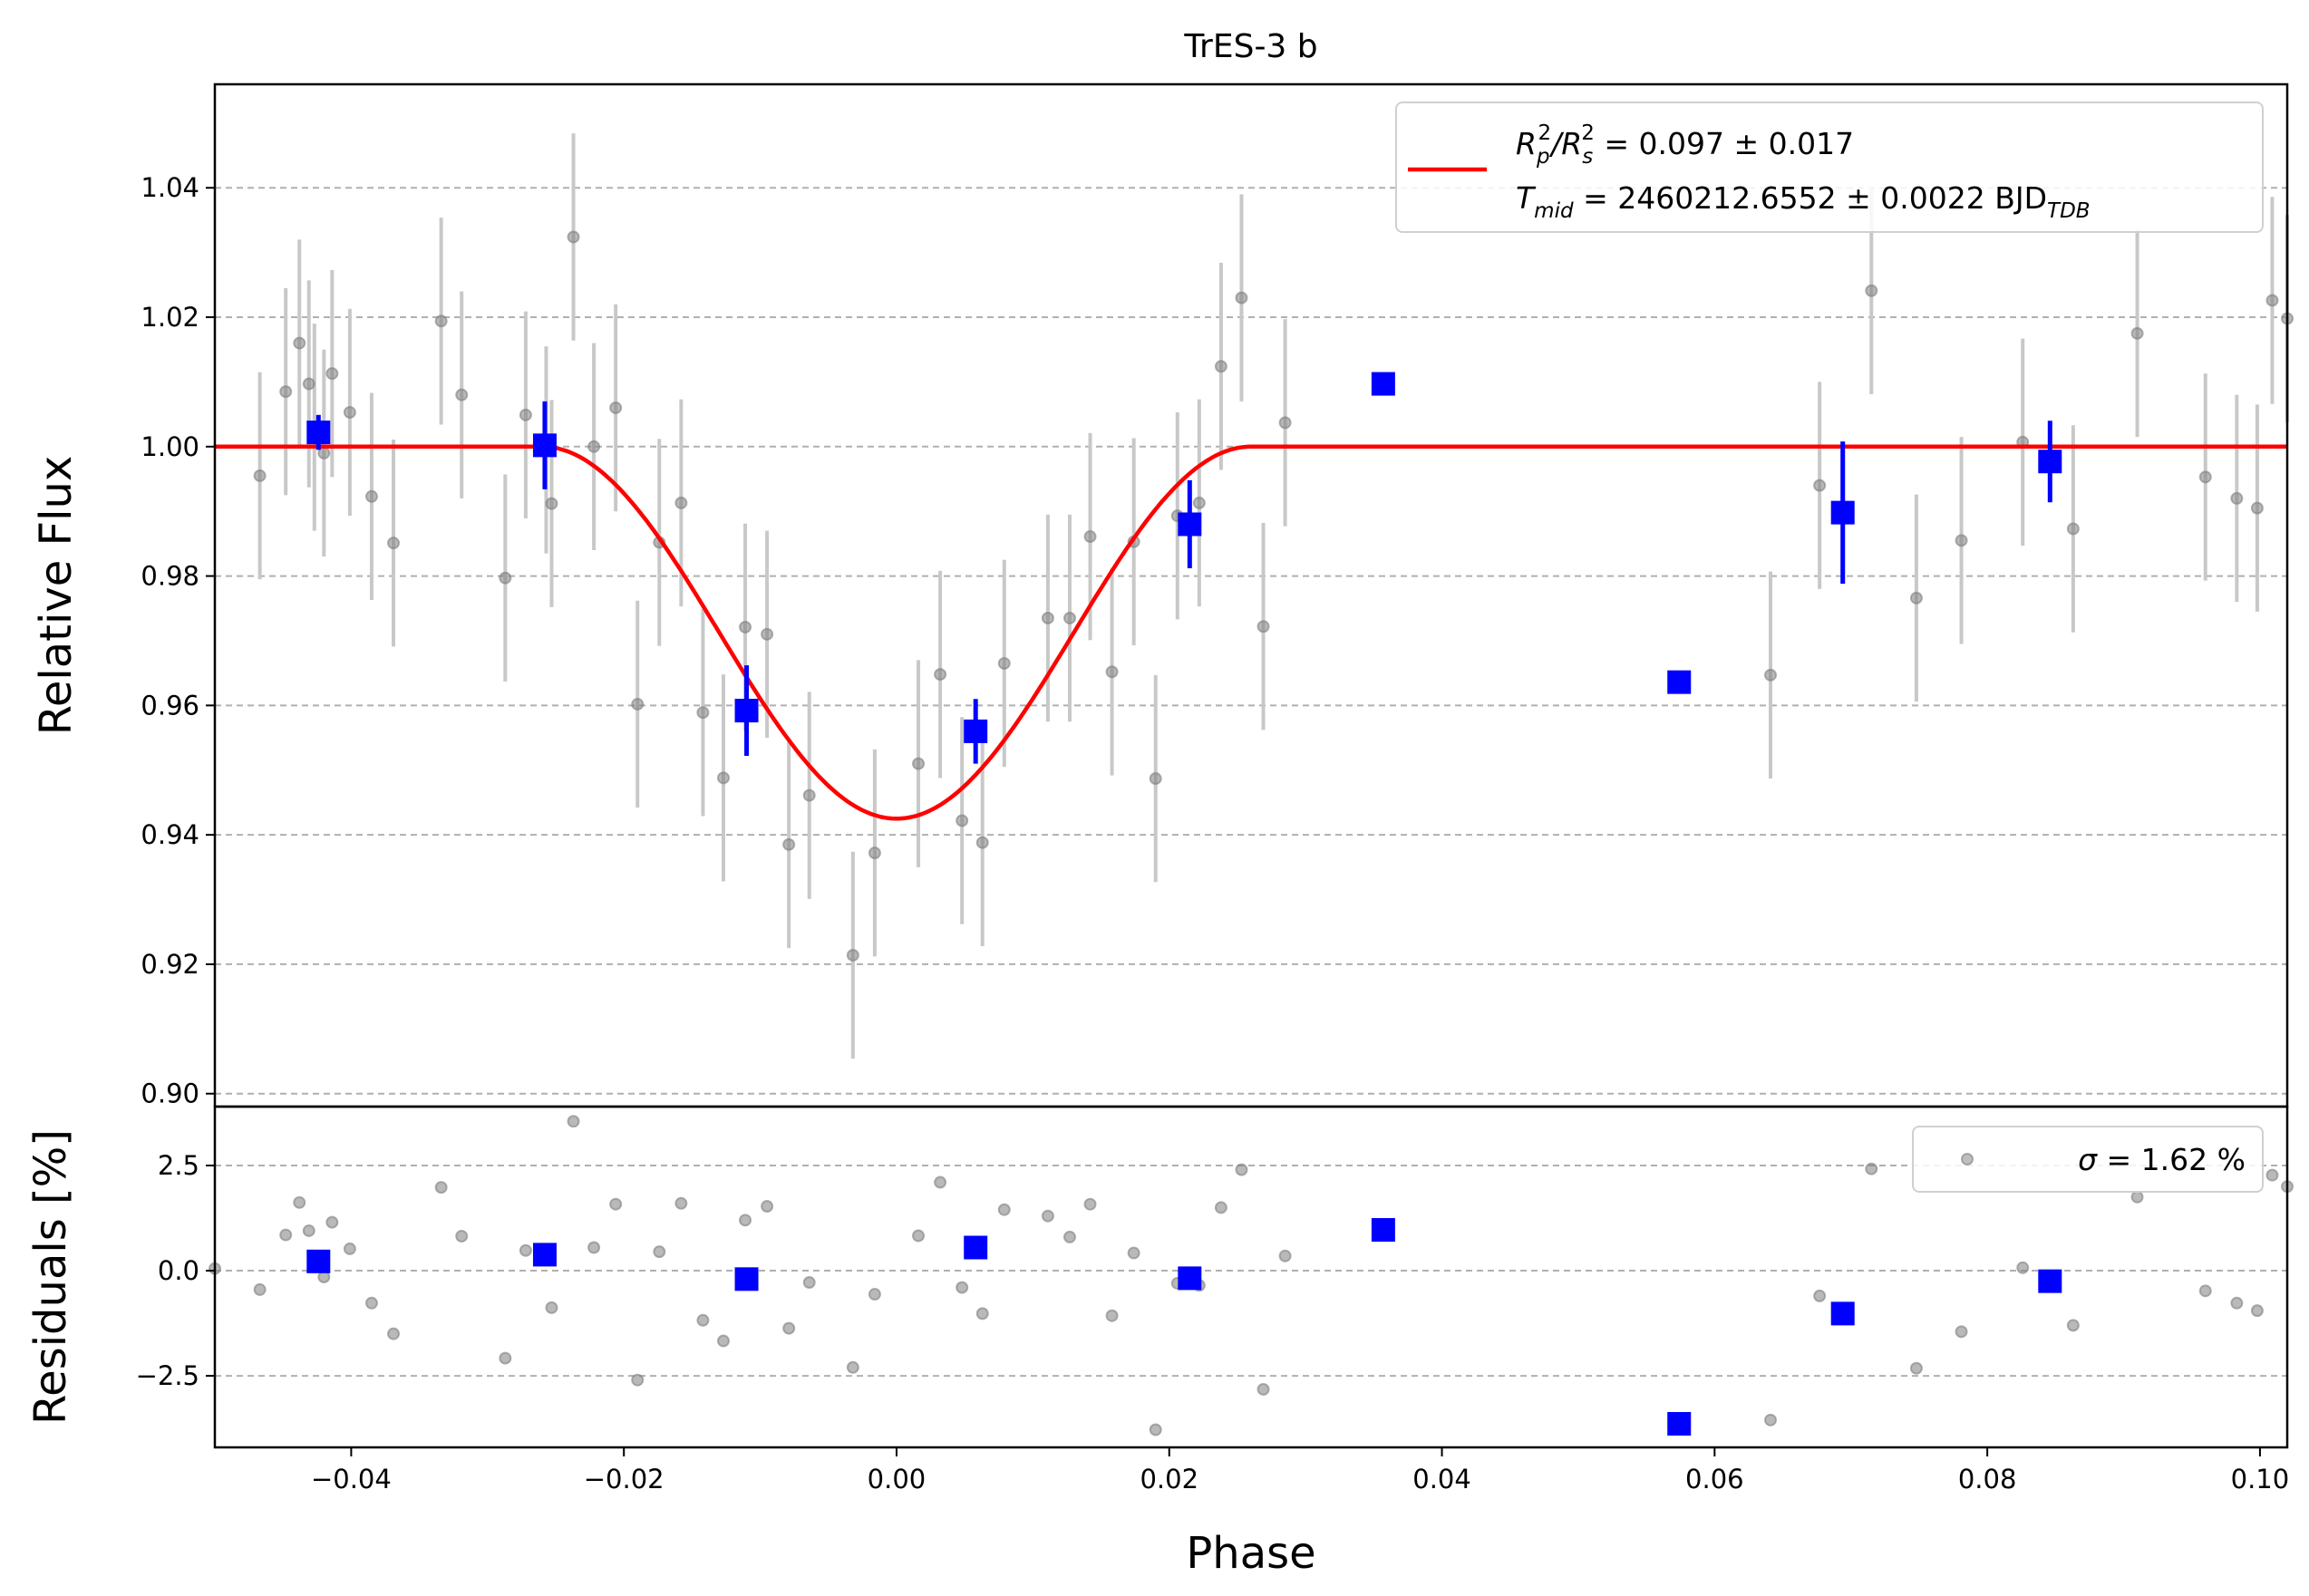  What do you see at coordinates (56, 596) in the screenshot?
I see `y-axis-title-flux: Relative Flux` at bounding box center [56, 596].